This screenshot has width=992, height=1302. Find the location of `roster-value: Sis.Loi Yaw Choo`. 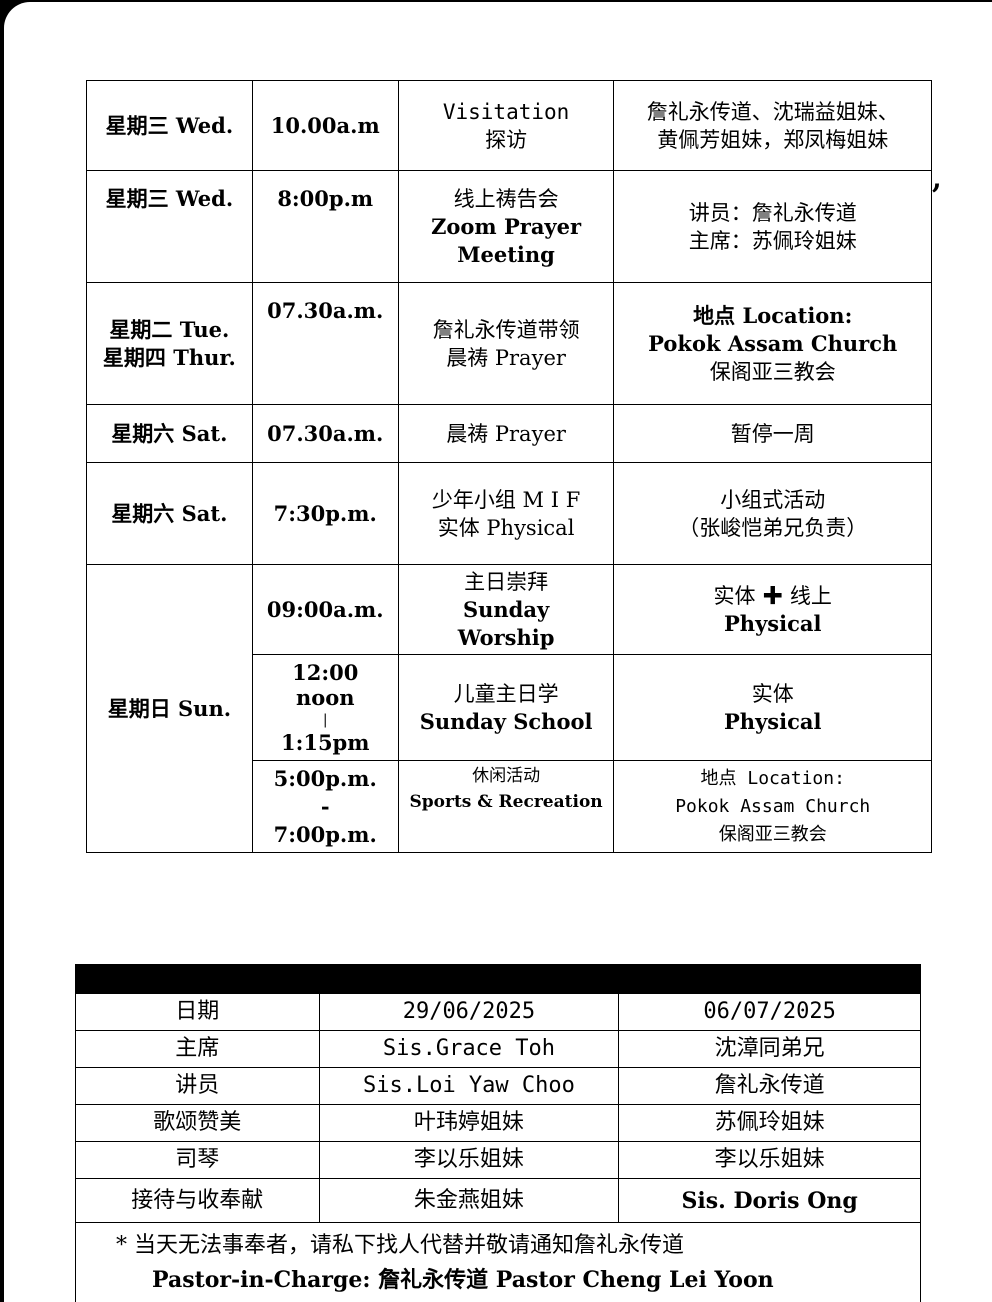

roster-value: Sis.Loi Yaw Choo is located at coordinates (469, 1086).